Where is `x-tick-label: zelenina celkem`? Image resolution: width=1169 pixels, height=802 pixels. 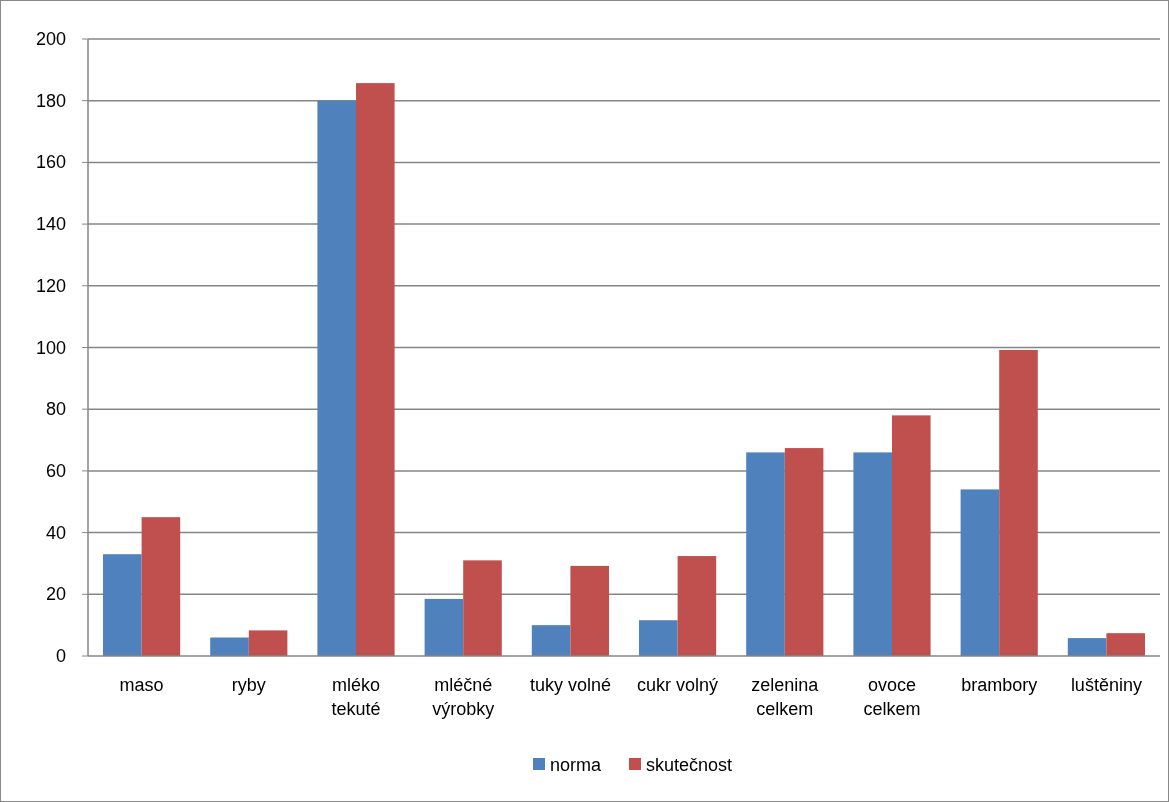 x-tick-label: zelenina celkem is located at coordinates (785, 697).